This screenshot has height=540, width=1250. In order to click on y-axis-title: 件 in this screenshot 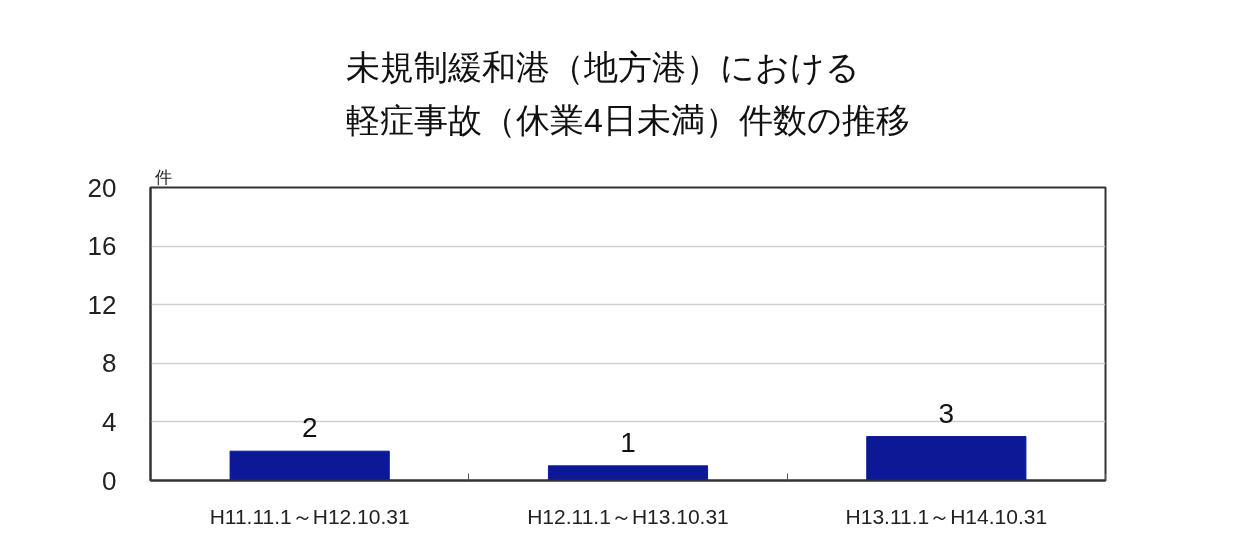, I will do `click(163, 177)`.